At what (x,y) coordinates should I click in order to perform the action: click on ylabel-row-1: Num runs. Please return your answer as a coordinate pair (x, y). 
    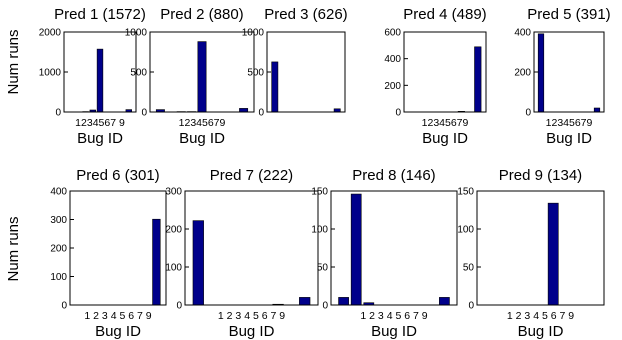
    Looking at the image, I should click on (13, 61).